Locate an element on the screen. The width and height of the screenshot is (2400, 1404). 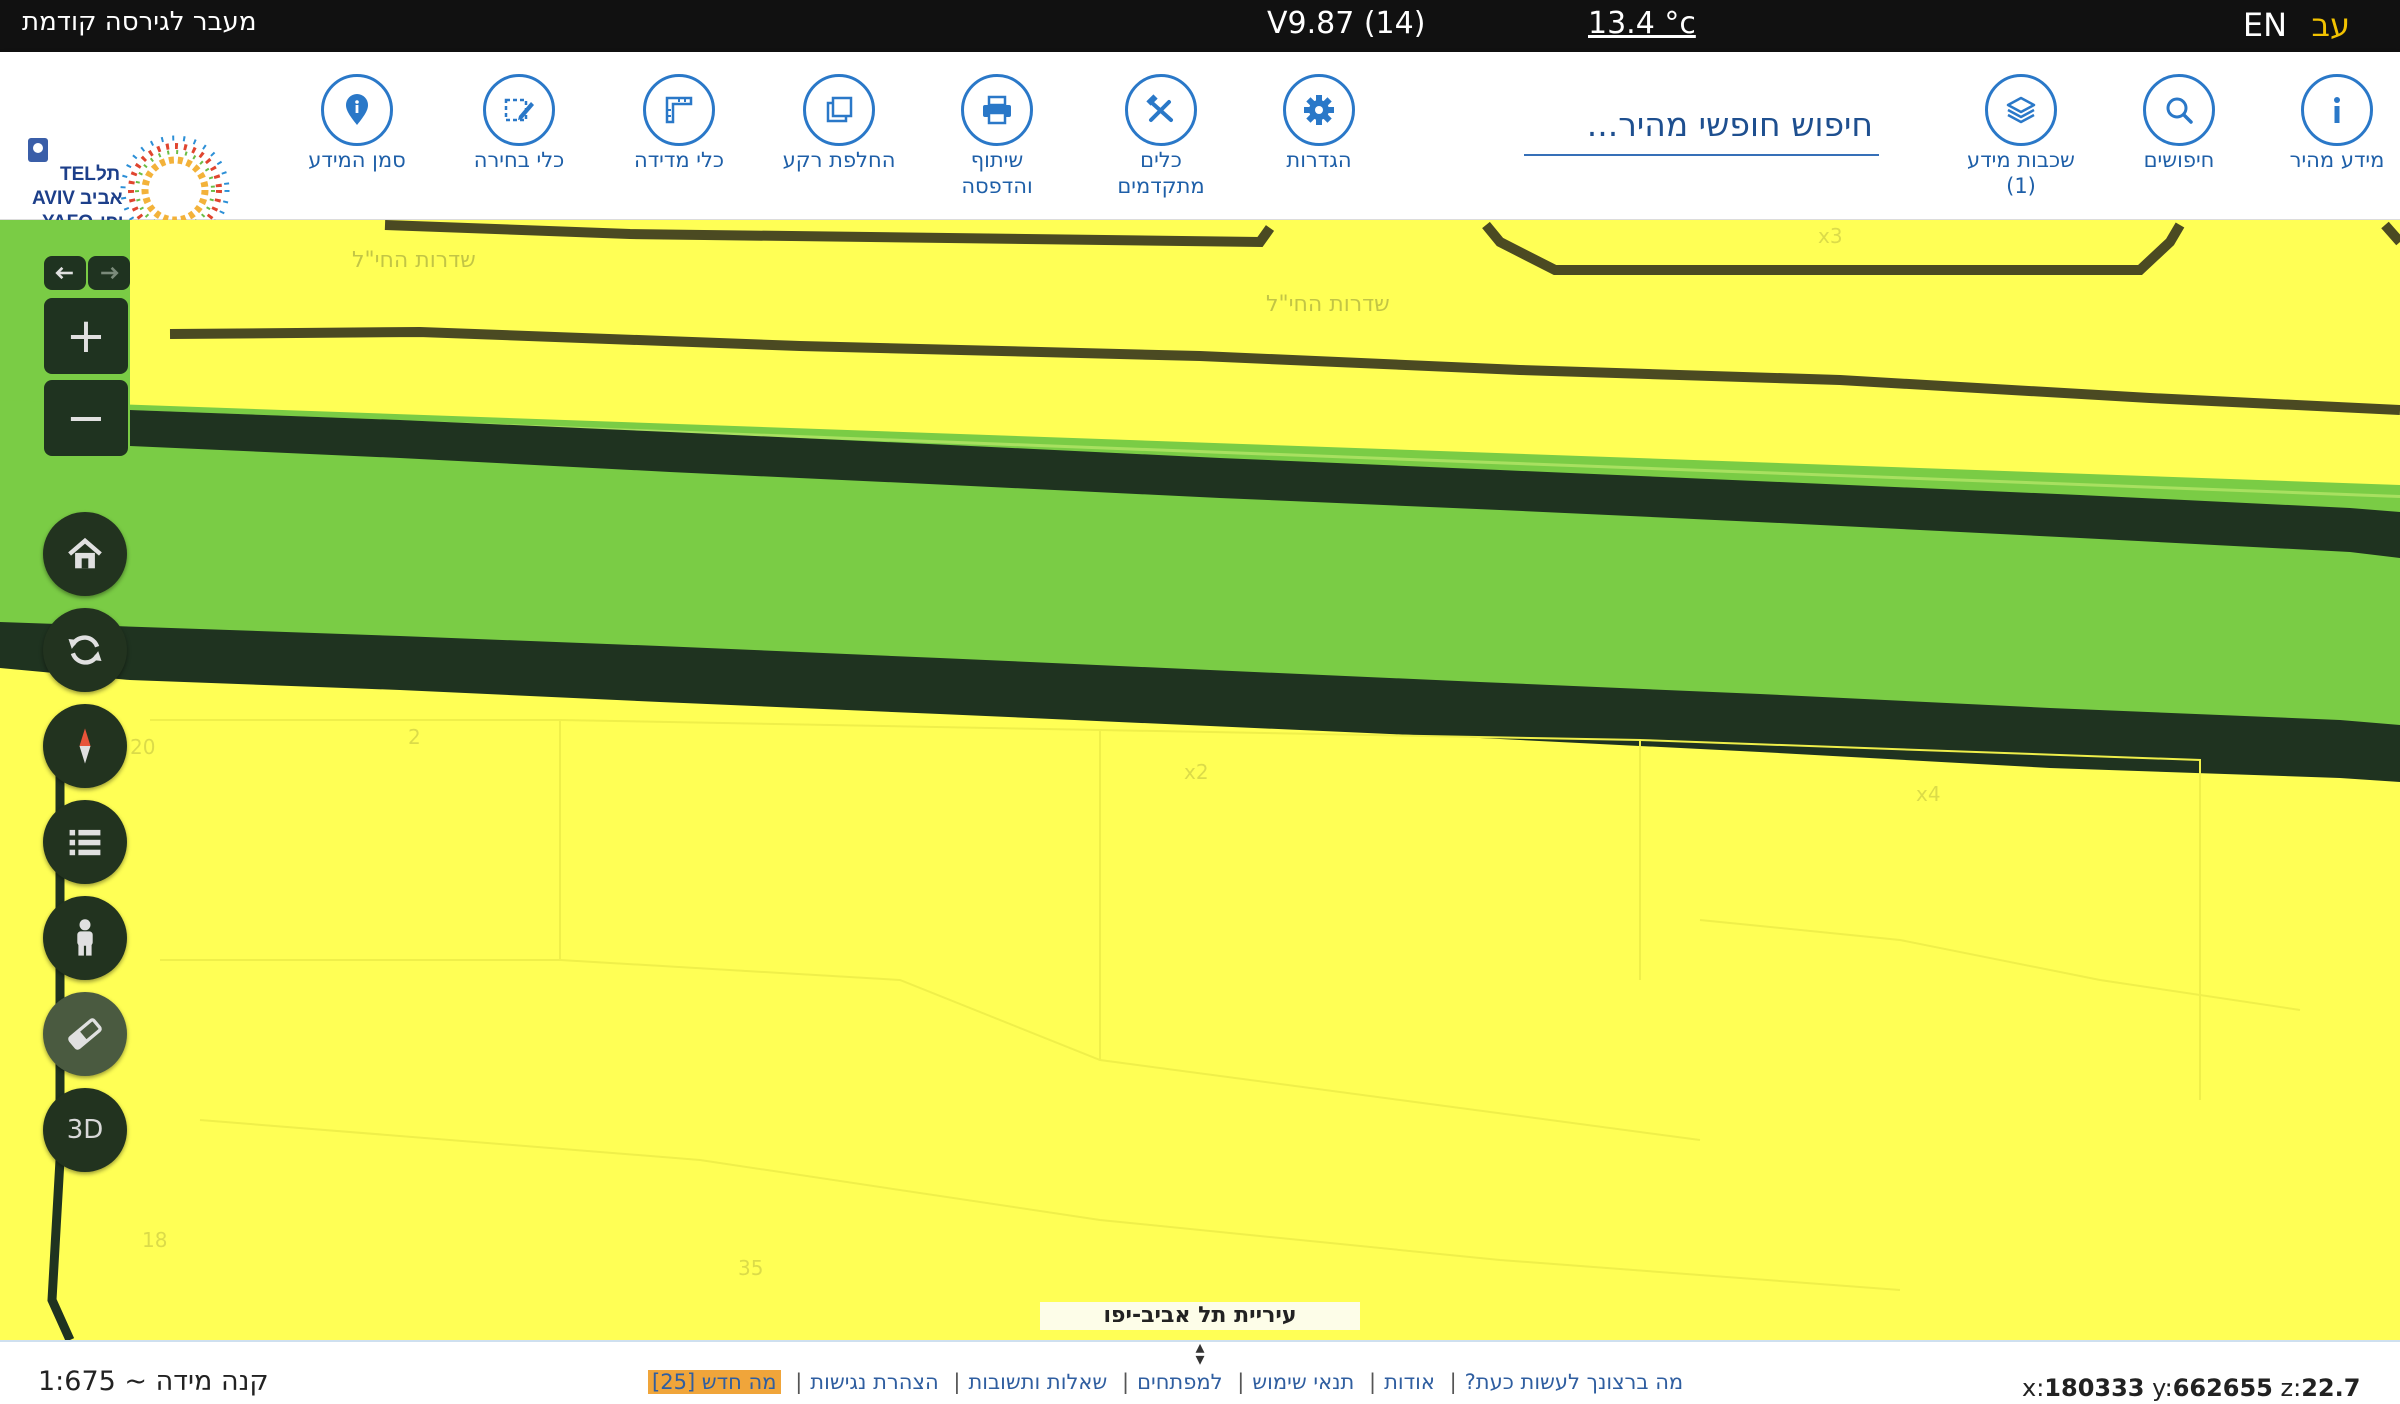
list-icon is located at coordinates (85, 842).